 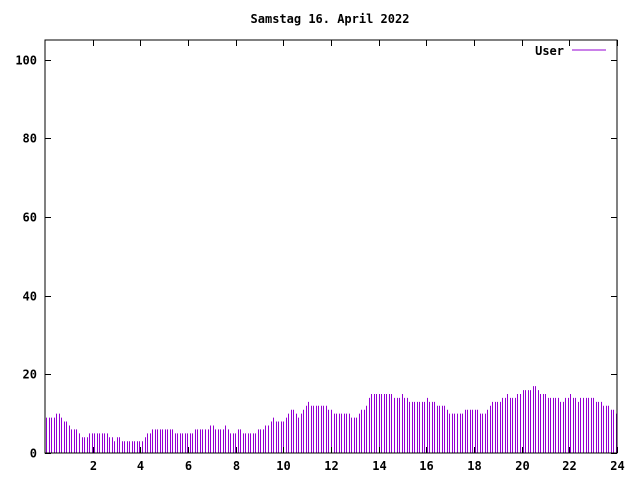 What do you see at coordinates (570, 51) in the screenshot?
I see `legend: User` at bounding box center [570, 51].